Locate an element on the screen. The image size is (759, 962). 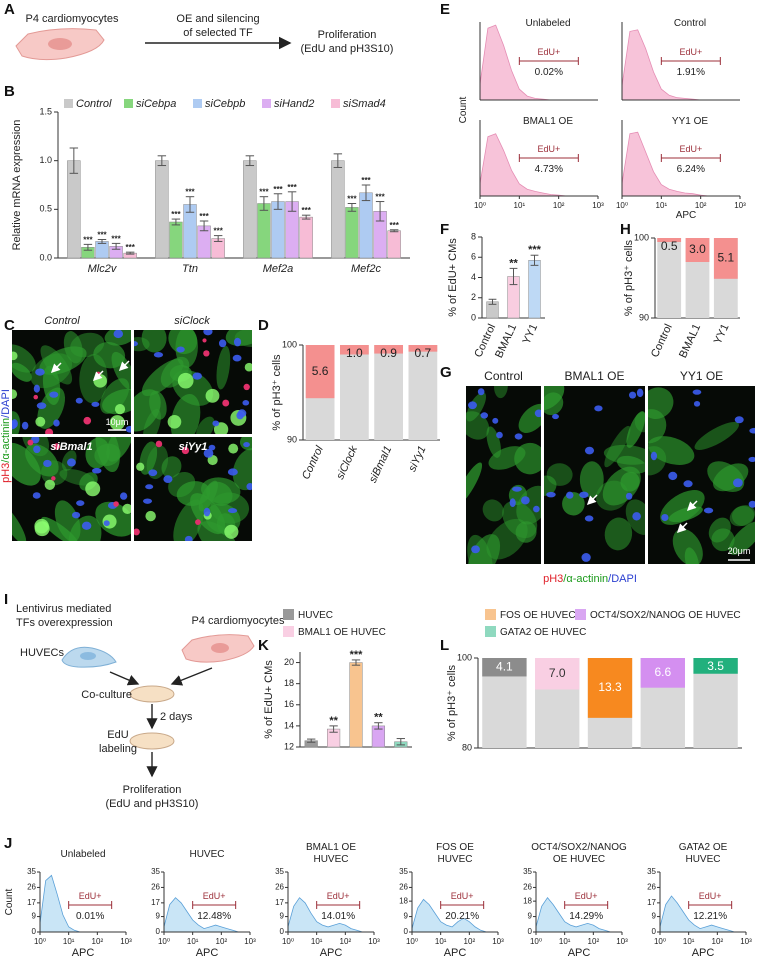
y-tick-label: 14 is located at coordinates (289, 725).